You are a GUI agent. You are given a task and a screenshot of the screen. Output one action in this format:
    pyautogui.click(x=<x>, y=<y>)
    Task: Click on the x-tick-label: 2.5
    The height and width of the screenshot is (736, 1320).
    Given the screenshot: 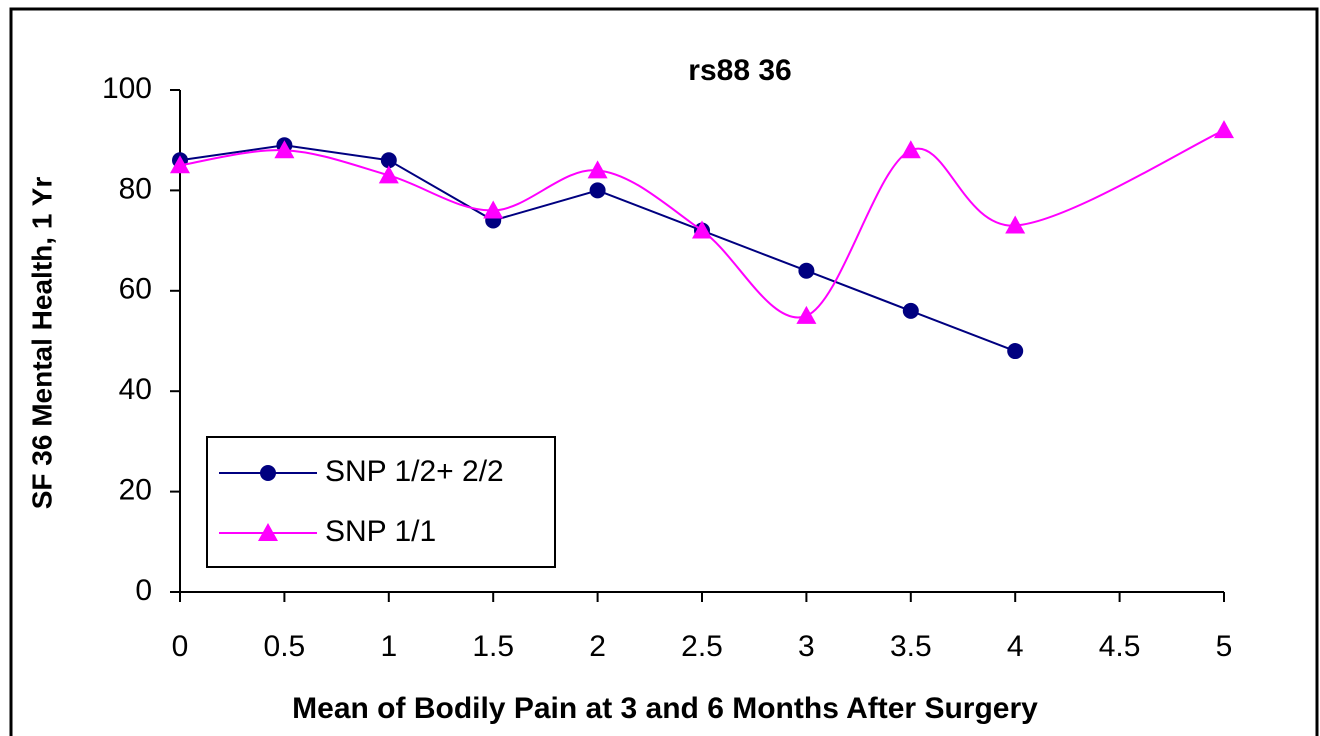 What is the action you would take?
    pyautogui.click(x=702, y=646)
    